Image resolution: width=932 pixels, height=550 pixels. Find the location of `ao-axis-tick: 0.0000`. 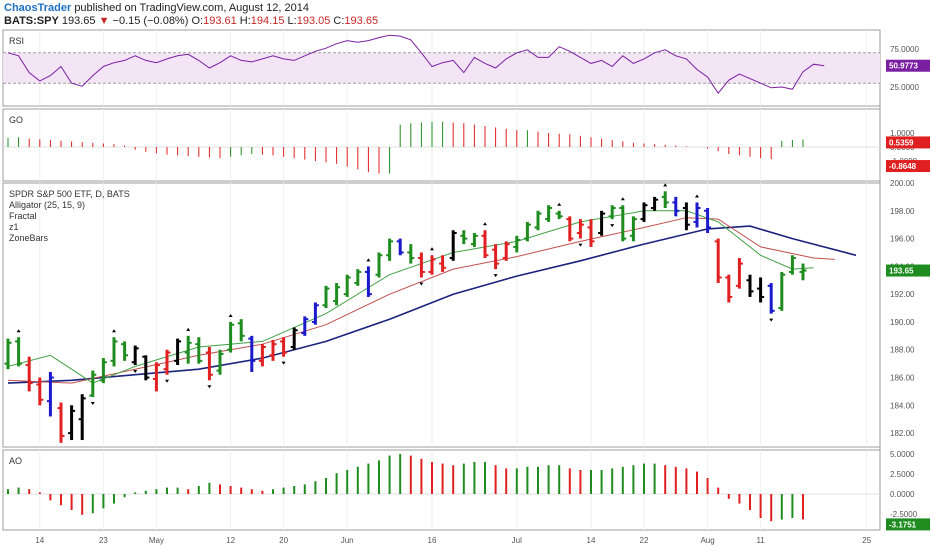

ao-axis-tick: 0.0000 is located at coordinates (902, 494).